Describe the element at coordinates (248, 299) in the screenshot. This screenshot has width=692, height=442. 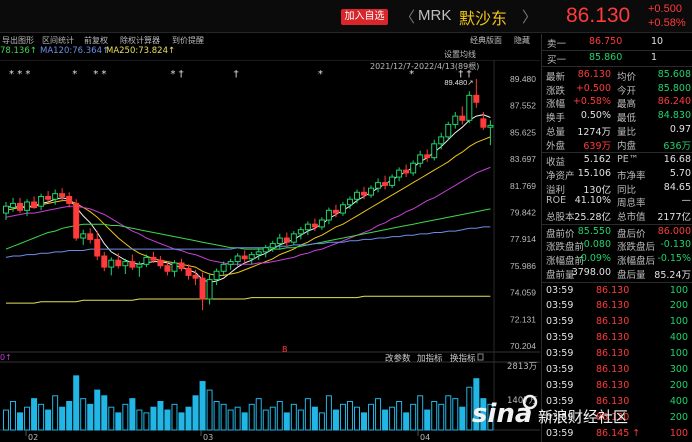
I see `ma-line` at that location.